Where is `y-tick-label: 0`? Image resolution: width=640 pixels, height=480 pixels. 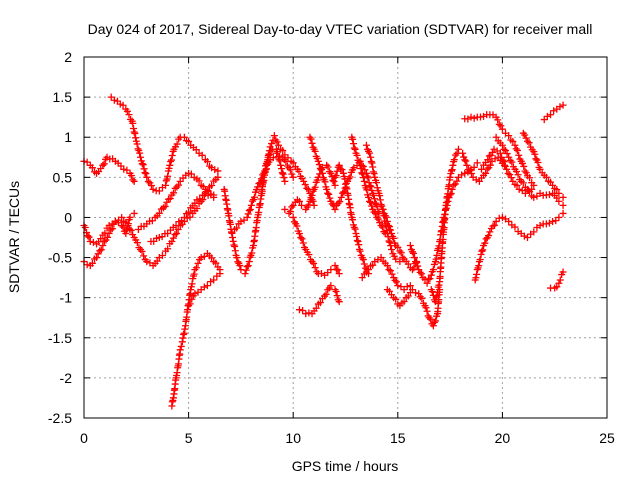
y-tick-label: 0 is located at coordinates (68, 217).